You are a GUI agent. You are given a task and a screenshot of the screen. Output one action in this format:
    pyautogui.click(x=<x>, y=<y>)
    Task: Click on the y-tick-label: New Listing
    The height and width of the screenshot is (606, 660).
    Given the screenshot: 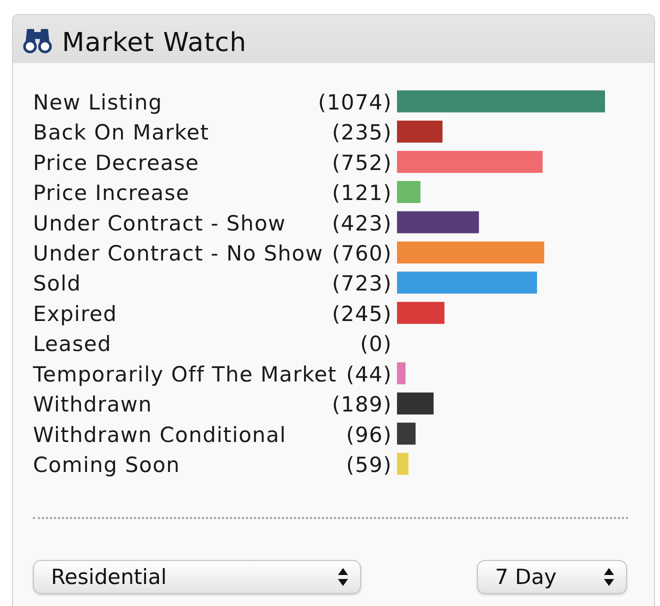 What is the action you would take?
    pyautogui.click(x=97, y=102)
    